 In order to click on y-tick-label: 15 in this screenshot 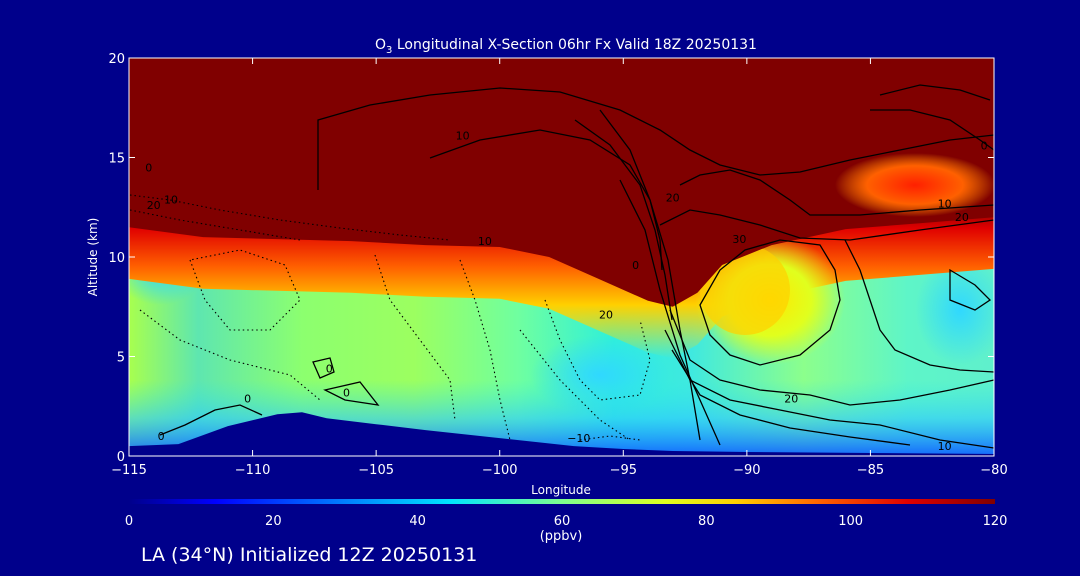, I will do `click(116, 159)`.